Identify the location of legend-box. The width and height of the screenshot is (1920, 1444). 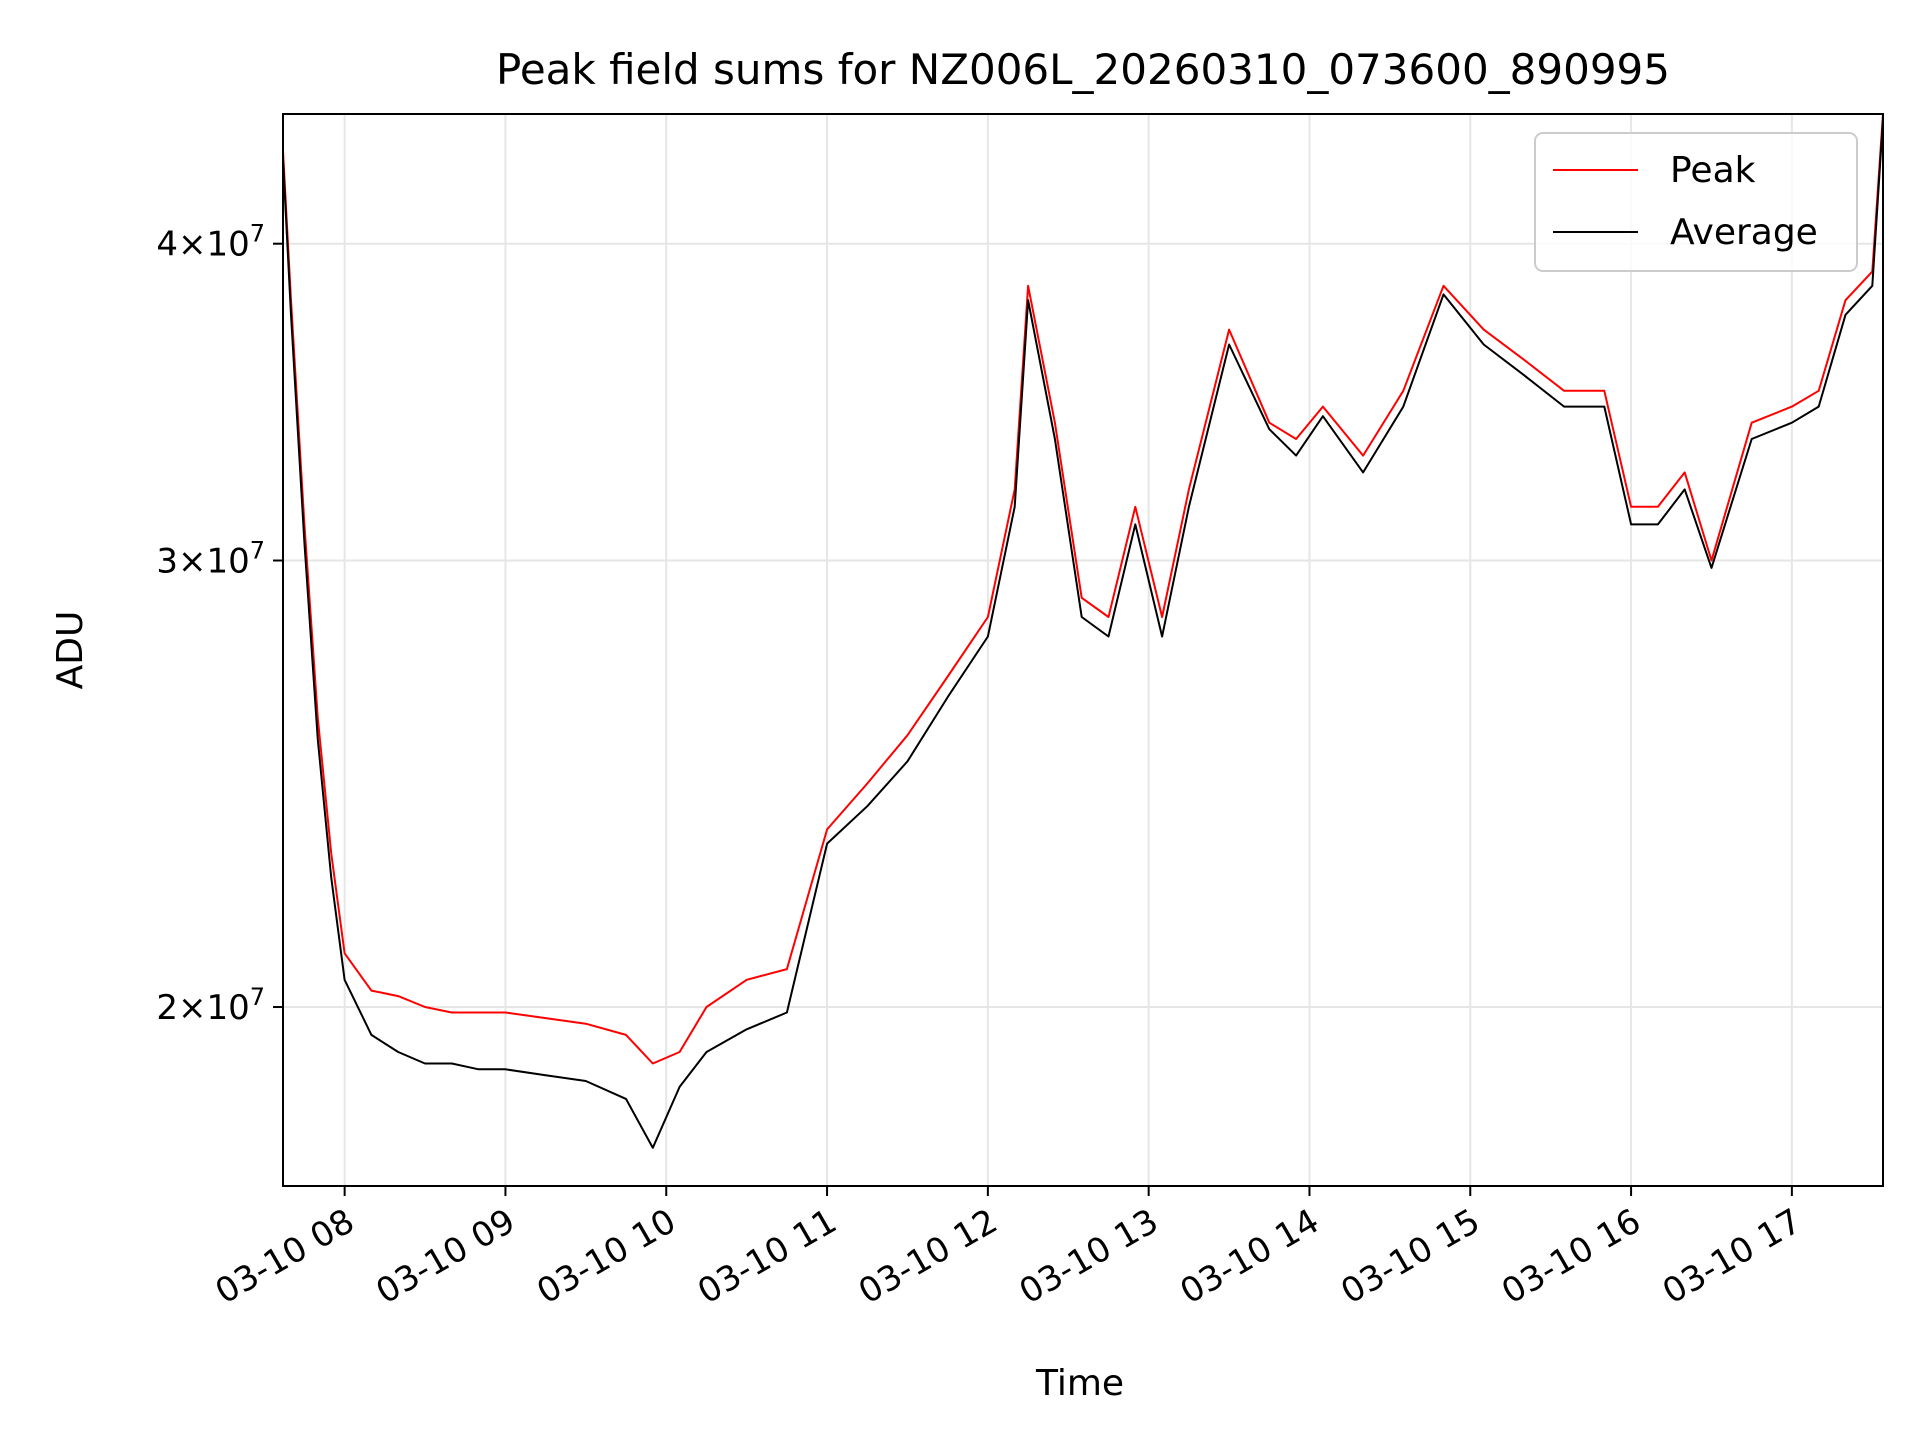
(1696, 202).